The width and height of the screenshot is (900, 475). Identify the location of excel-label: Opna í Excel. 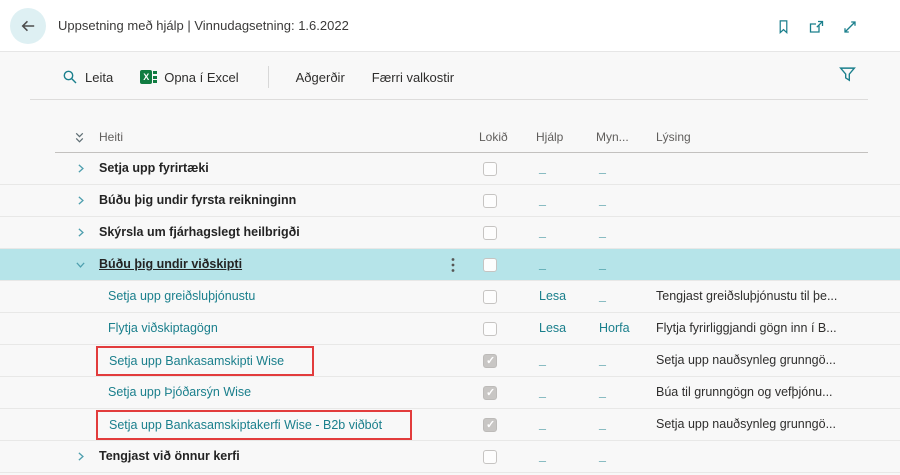
(201, 77).